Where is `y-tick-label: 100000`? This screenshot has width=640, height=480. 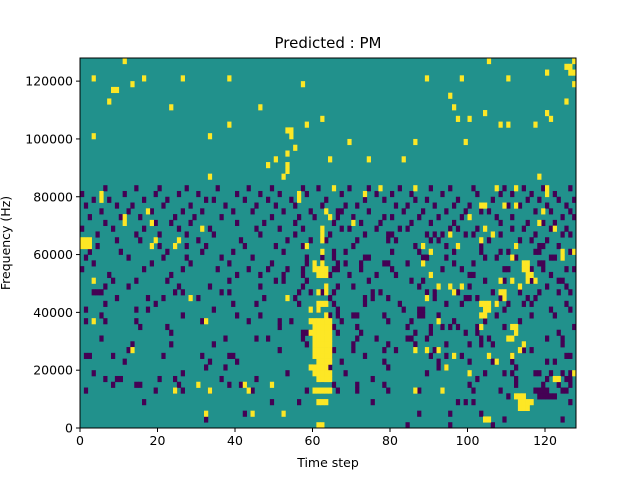
y-tick-label: 100000 is located at coordinates (49, 138).